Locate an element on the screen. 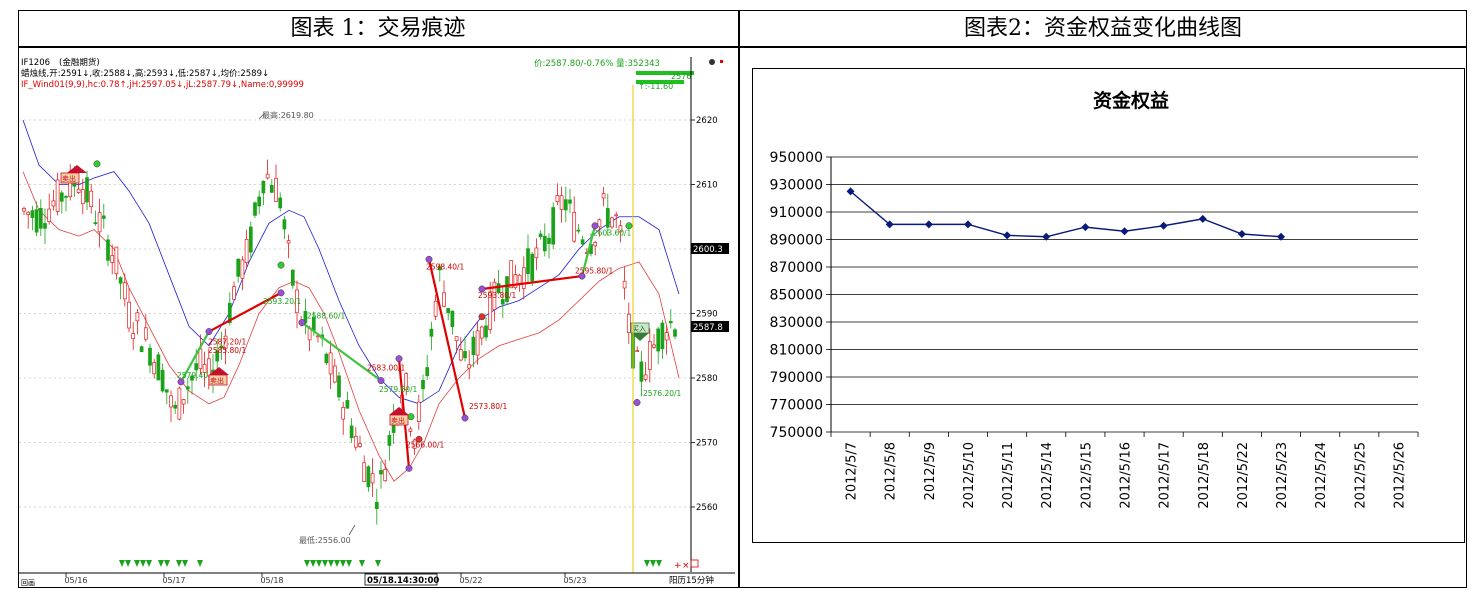 The image size is (1477, 590). trade-segment is located at coordinates (341, 351).